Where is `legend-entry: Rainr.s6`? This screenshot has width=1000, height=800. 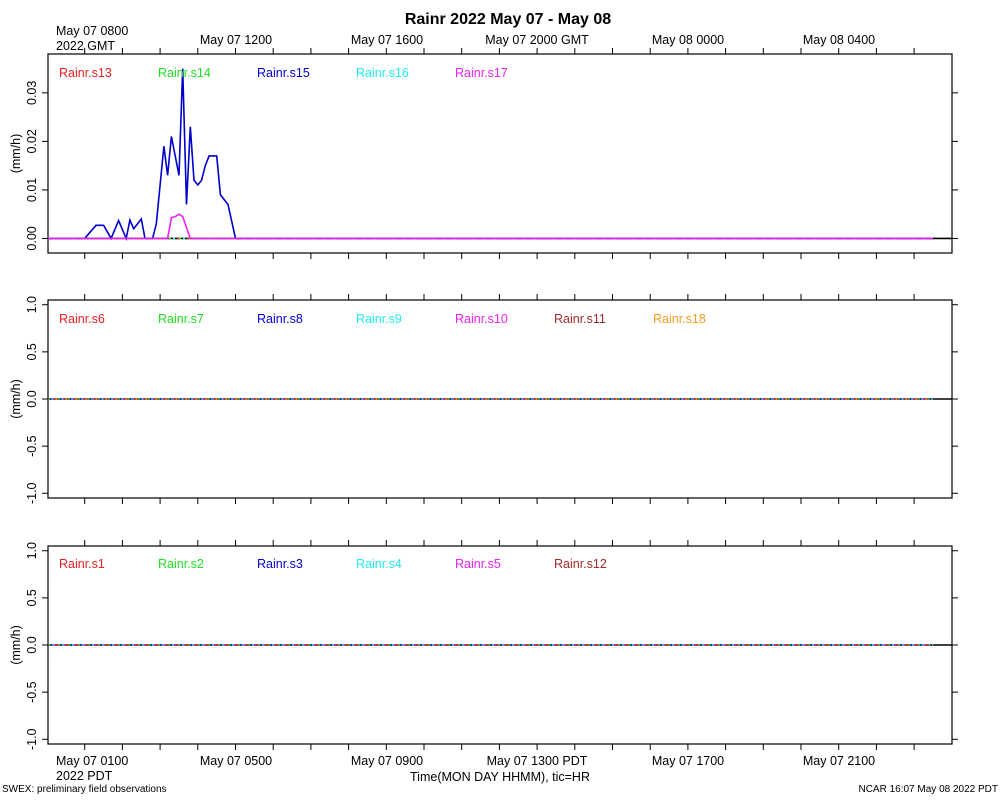 legend-entry: Rainr.s6 is located at coordinates (82, 319).